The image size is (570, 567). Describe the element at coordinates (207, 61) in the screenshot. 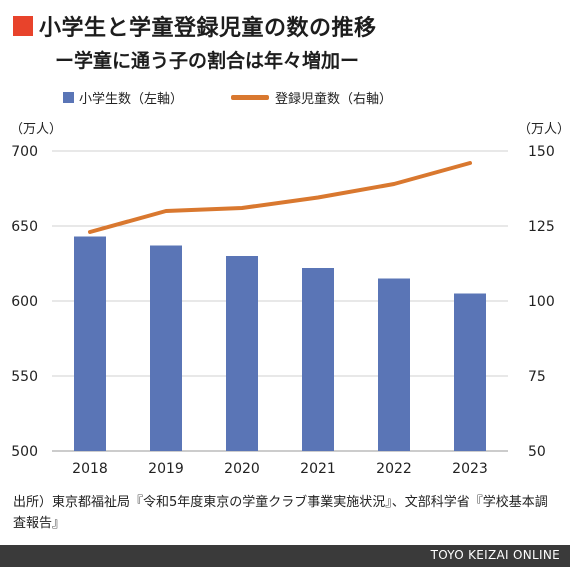

I see `chart-subtitle: ー学童に通う子の割合は年々増加ー` at that location.